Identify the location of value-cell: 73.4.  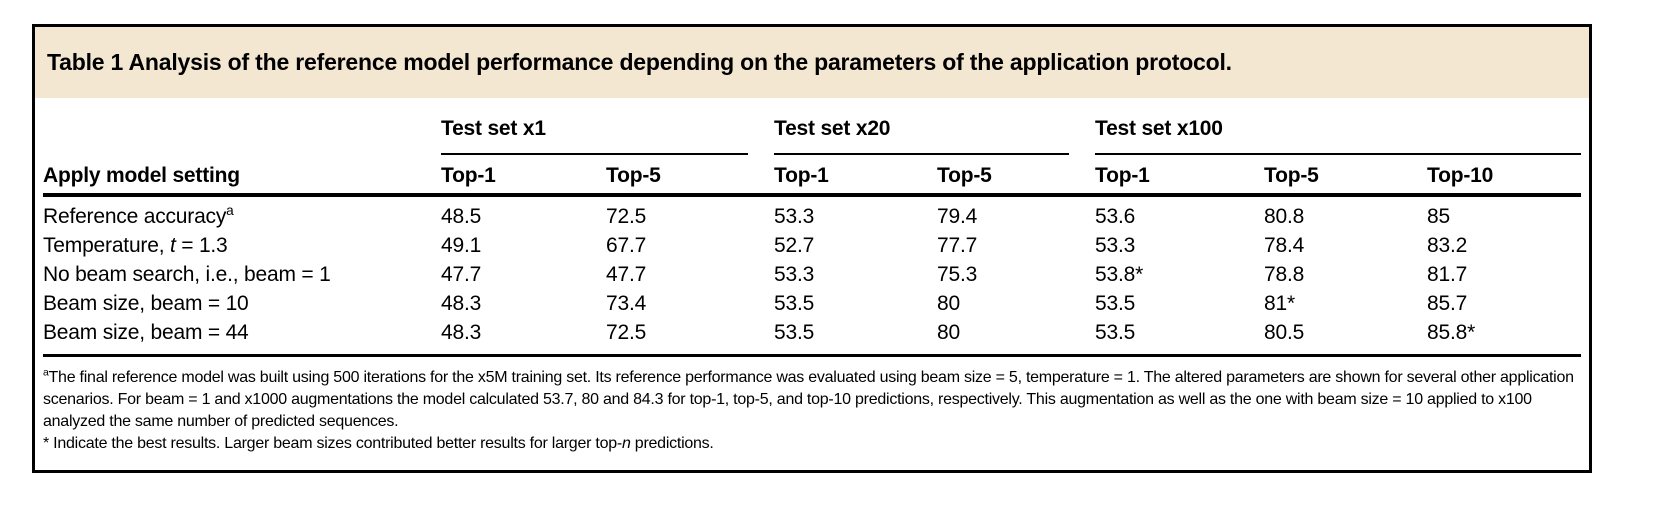
(626, 303).